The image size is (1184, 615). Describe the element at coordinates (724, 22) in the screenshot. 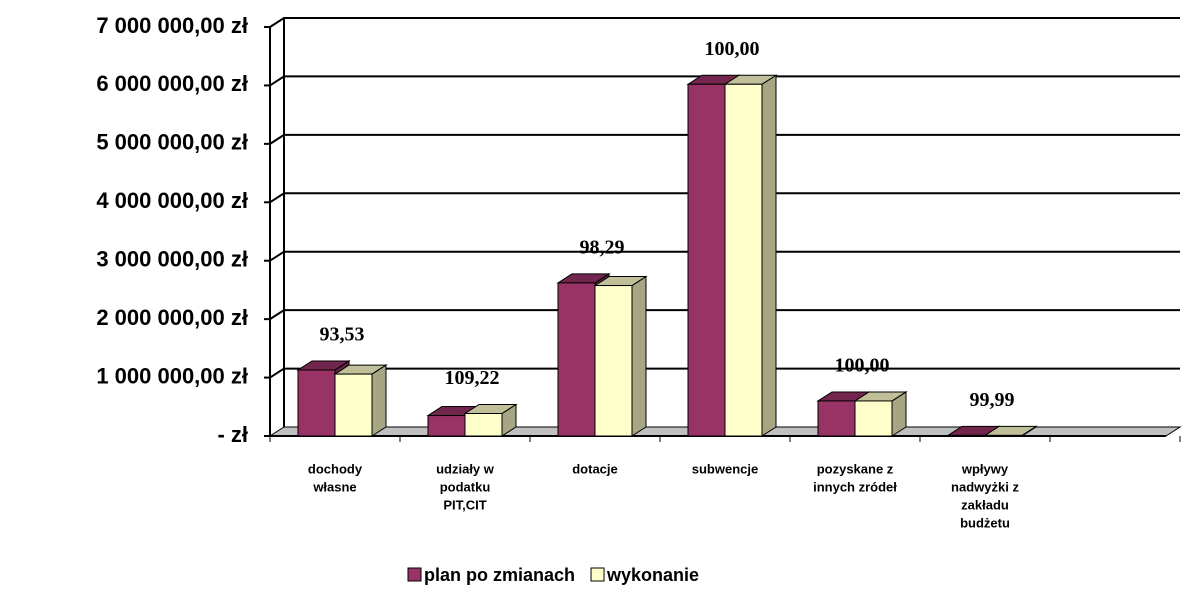

I see `grid-line` at that location.